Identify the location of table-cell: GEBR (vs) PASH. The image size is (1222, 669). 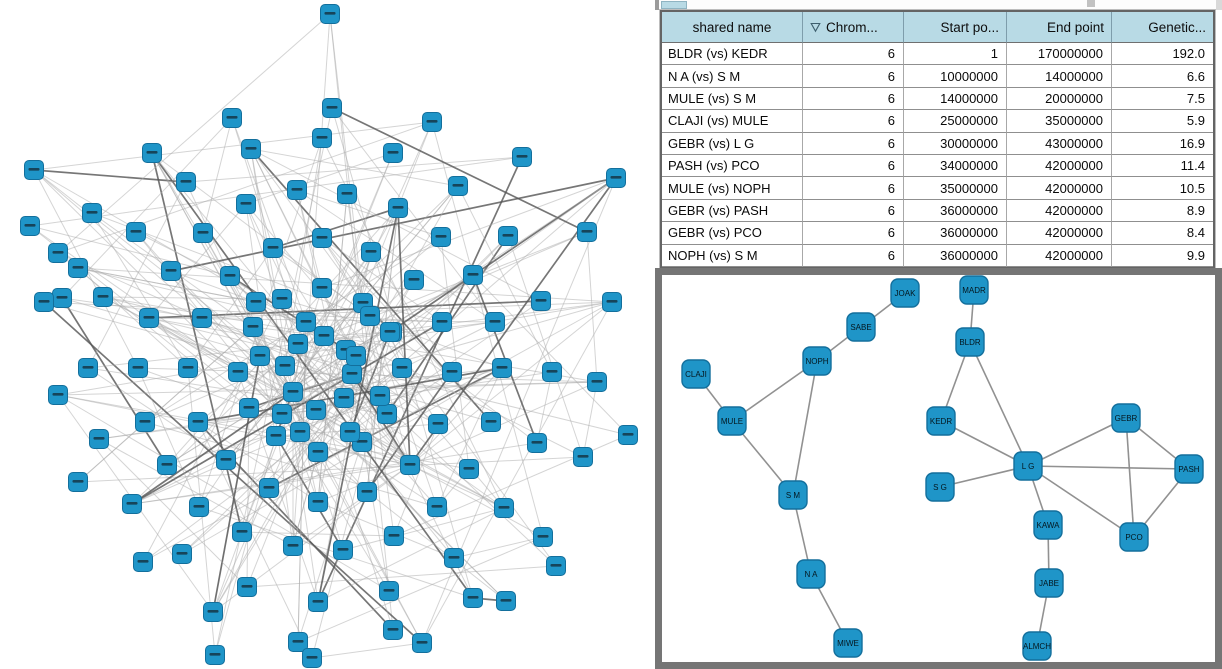
(732, 211).